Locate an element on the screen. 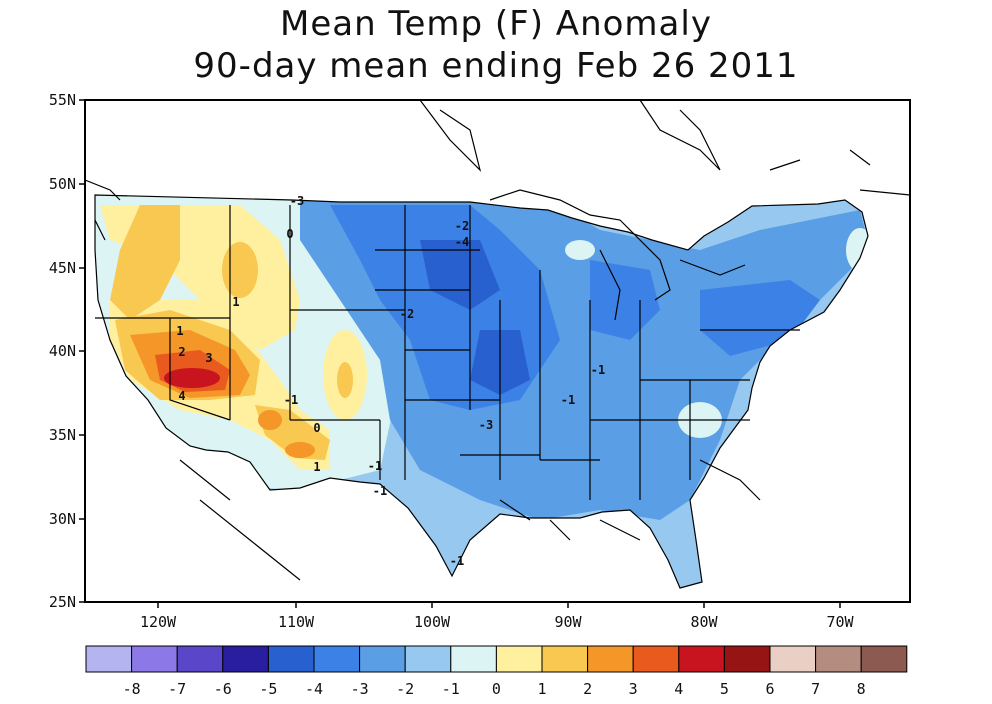 This screenshot has height=704, width=992. legend-label: 2 is located at coordinates (587, 689).